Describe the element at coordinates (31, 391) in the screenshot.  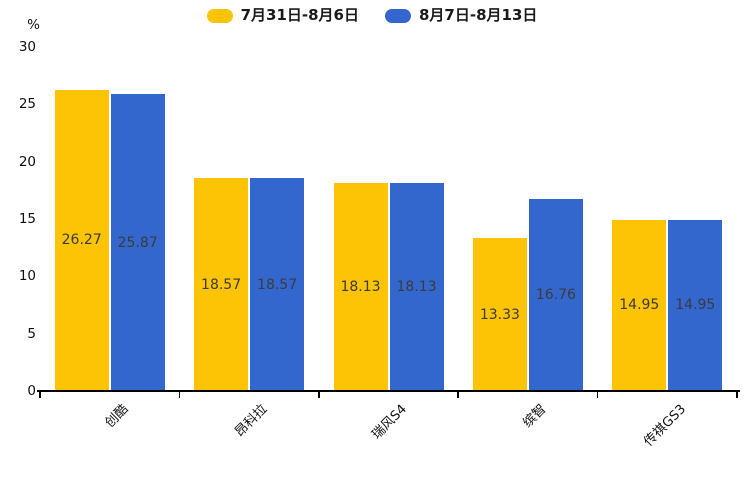
I see `y-axis-tick-label: 0` at that location.